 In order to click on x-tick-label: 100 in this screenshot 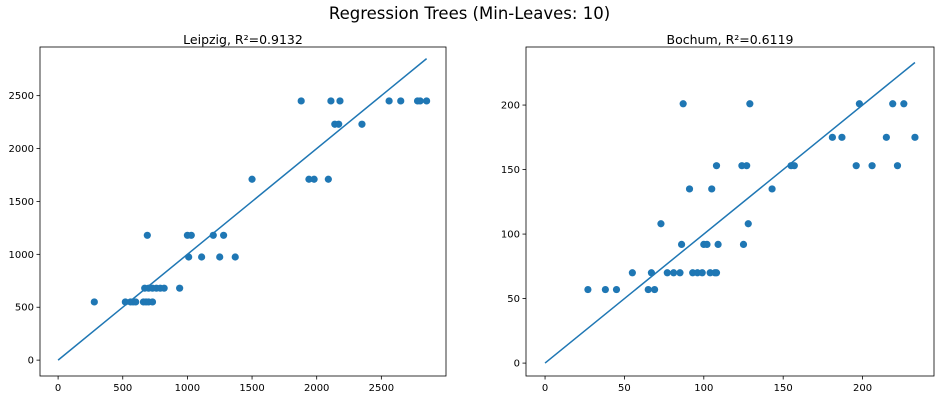, I will do `click(703, 388)`.